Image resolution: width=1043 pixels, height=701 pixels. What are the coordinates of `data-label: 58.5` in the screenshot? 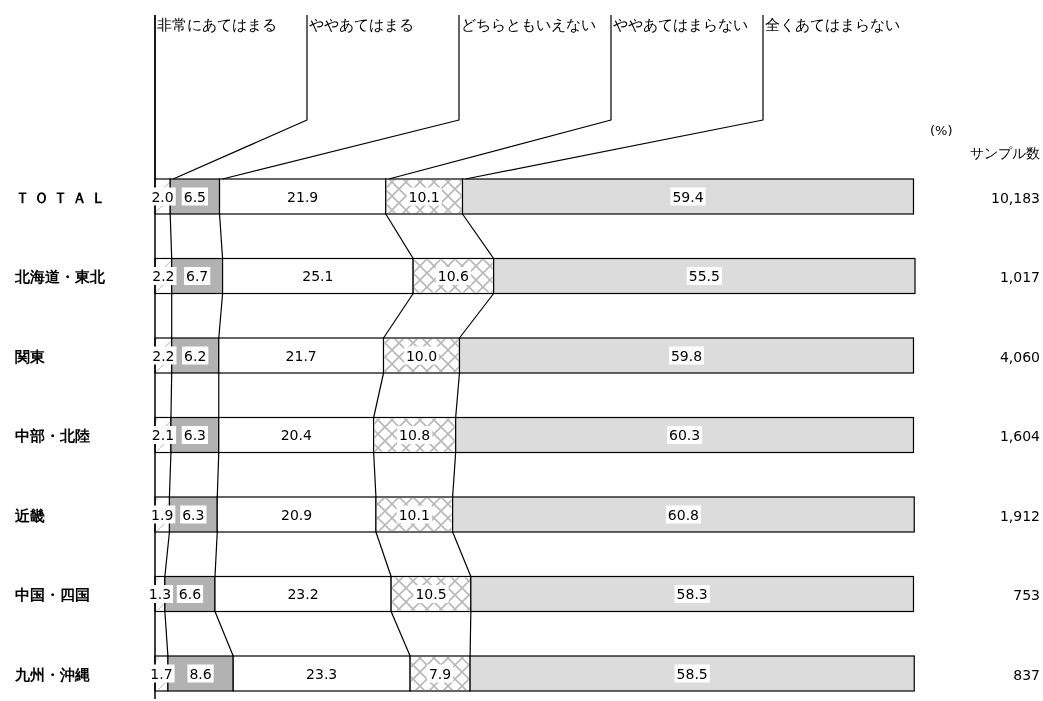 It's located at (692, 673).